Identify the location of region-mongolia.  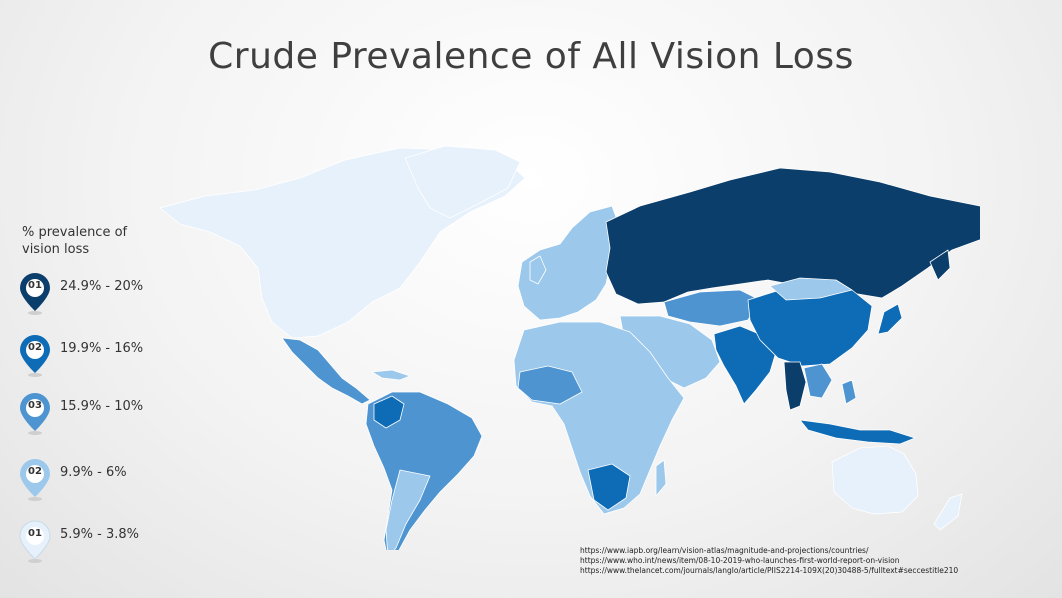
(811, 289).